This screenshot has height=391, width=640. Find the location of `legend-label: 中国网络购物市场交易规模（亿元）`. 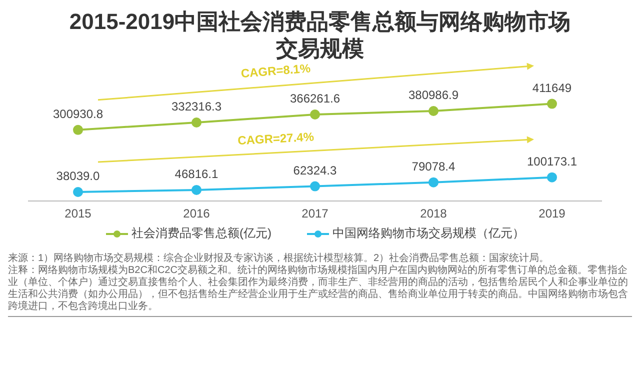

legend-label: 中国网络购物市场交易规模（亿元） is located at coordinates (428, 233).